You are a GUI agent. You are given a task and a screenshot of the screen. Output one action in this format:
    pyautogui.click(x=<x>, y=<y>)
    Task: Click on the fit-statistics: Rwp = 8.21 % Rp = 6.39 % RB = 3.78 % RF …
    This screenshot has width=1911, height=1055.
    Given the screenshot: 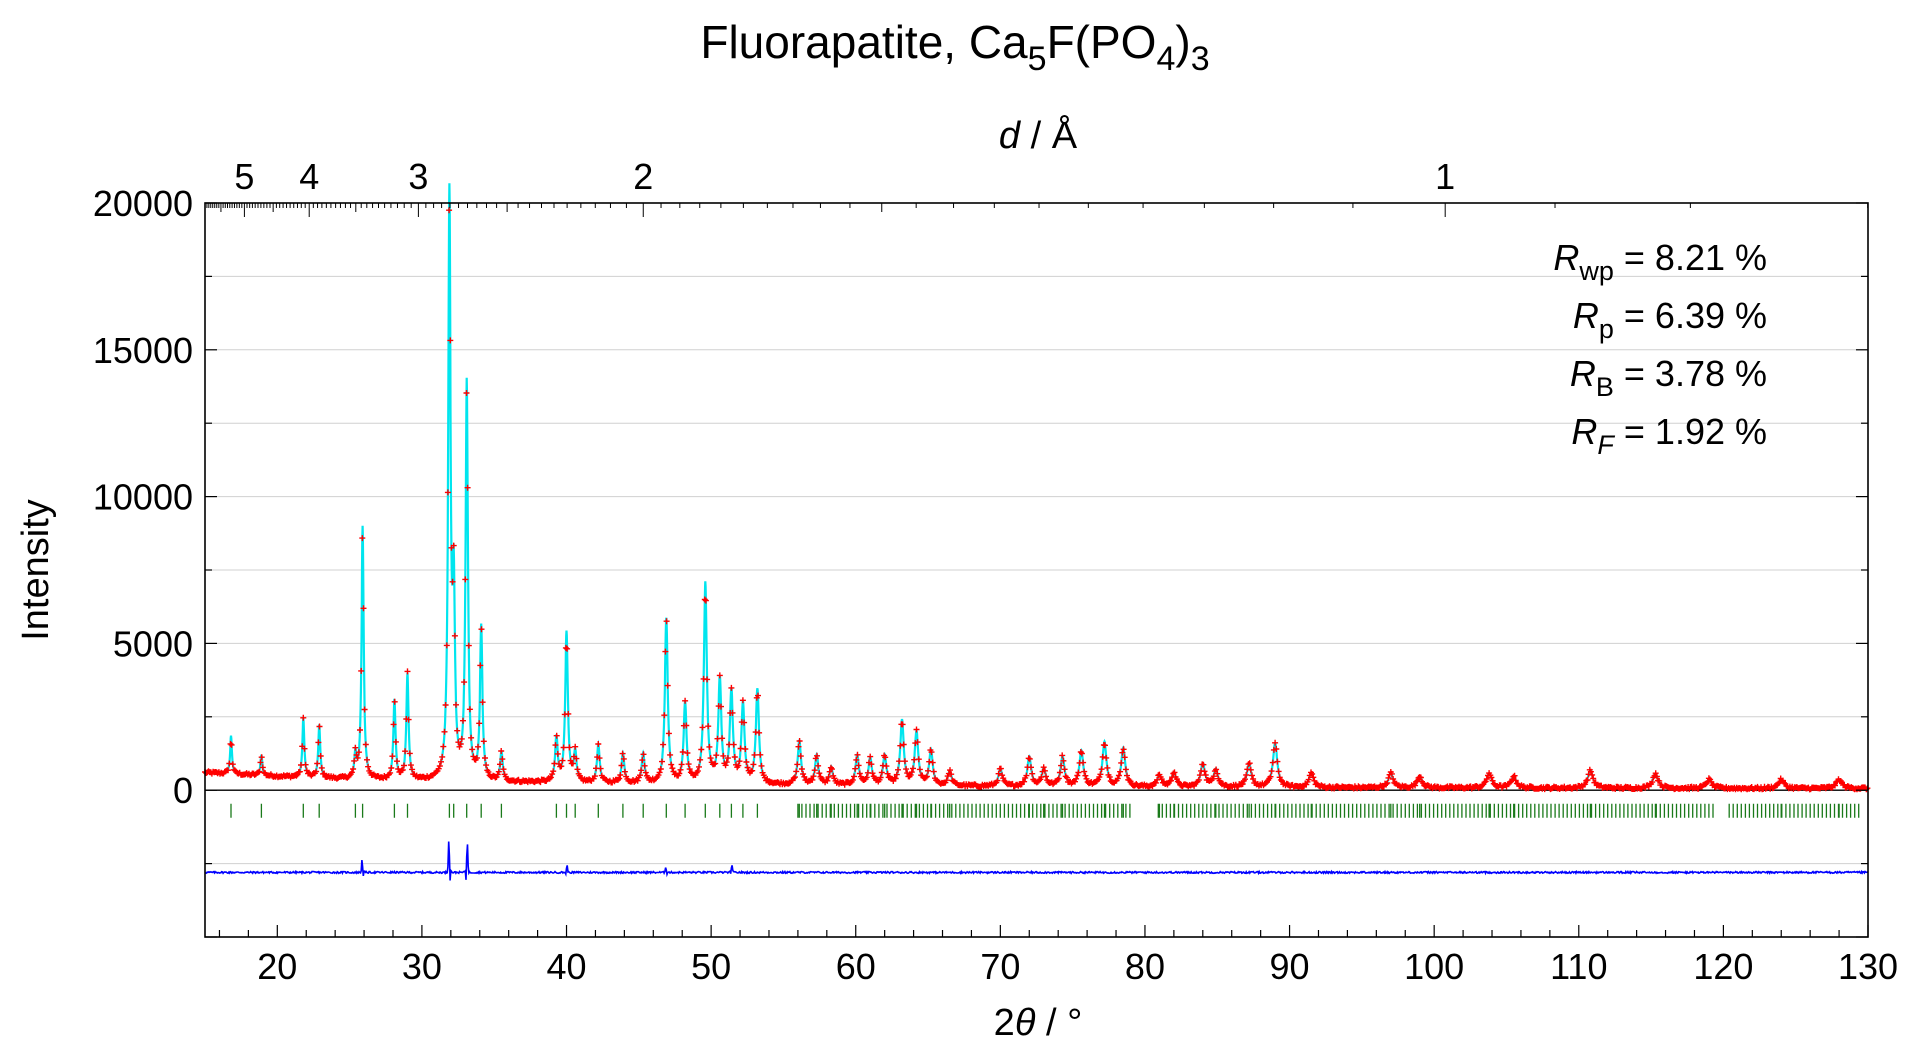 What is the action you would take?
    pyautogui.click(x=1660, y=348)
    